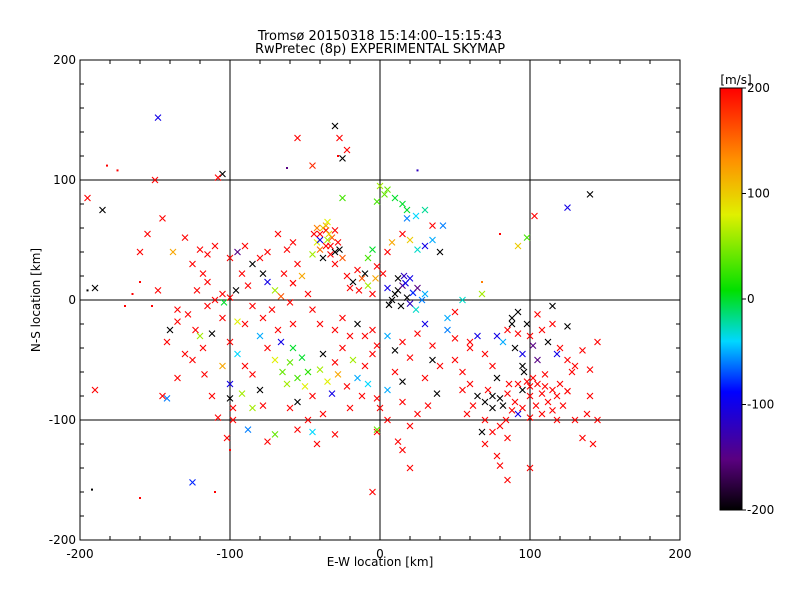 This screenshot has height=600, width=800. I want to click on x-tick-label: 0, so click(380, 554).